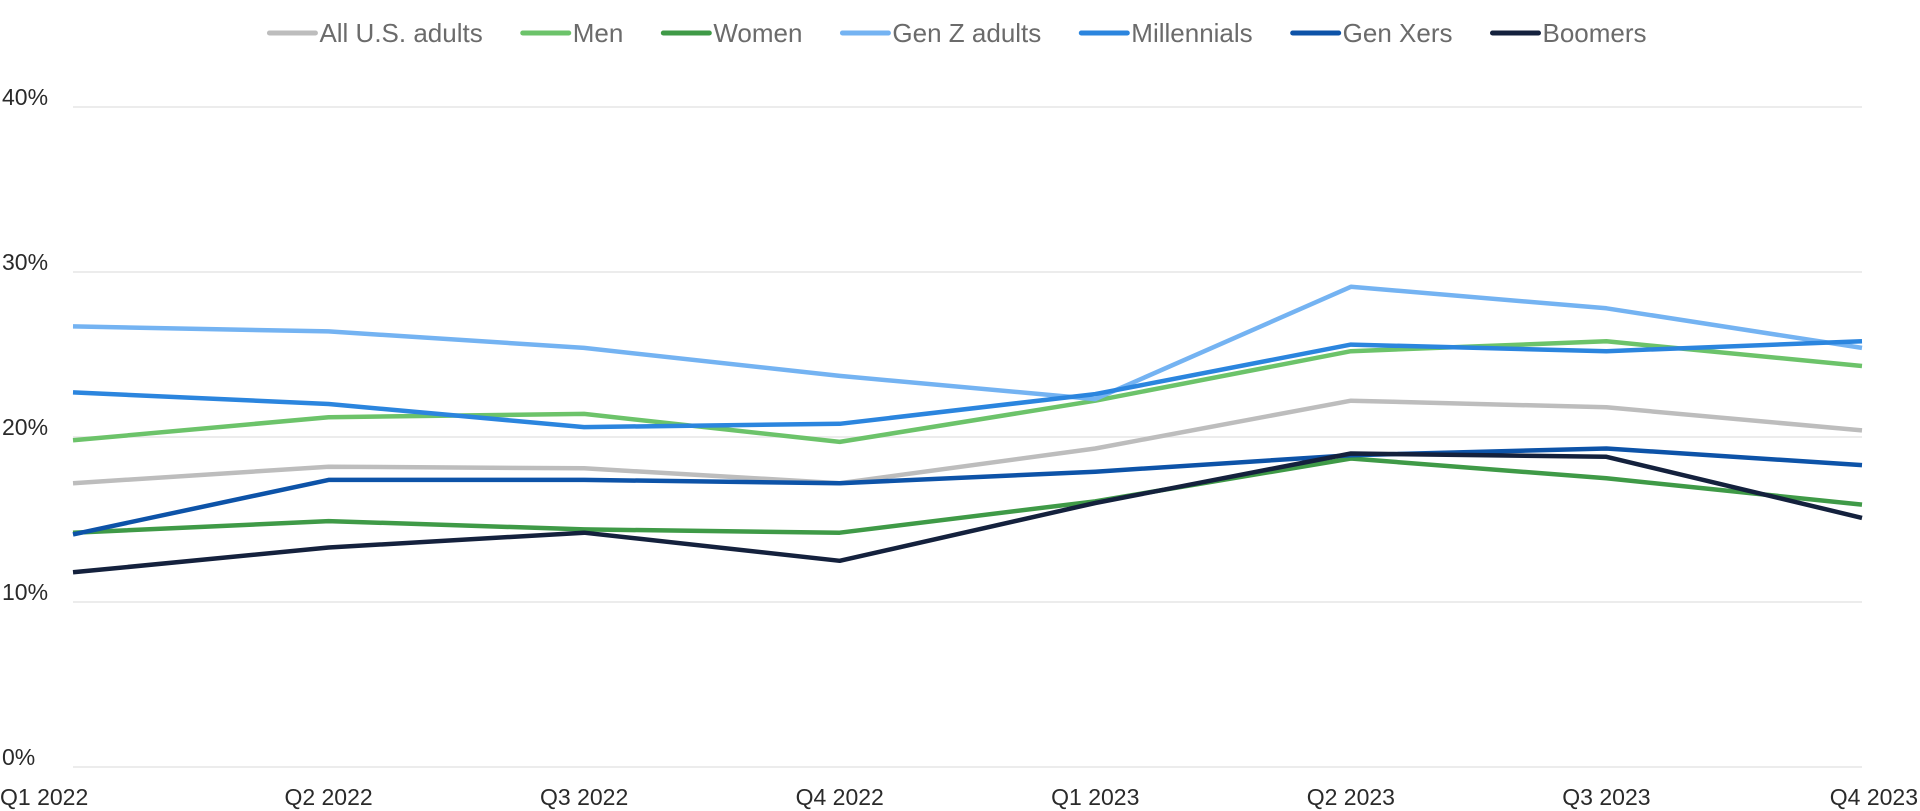  I want to click on x-tick-label: Q3 2022, so click(584, 797).